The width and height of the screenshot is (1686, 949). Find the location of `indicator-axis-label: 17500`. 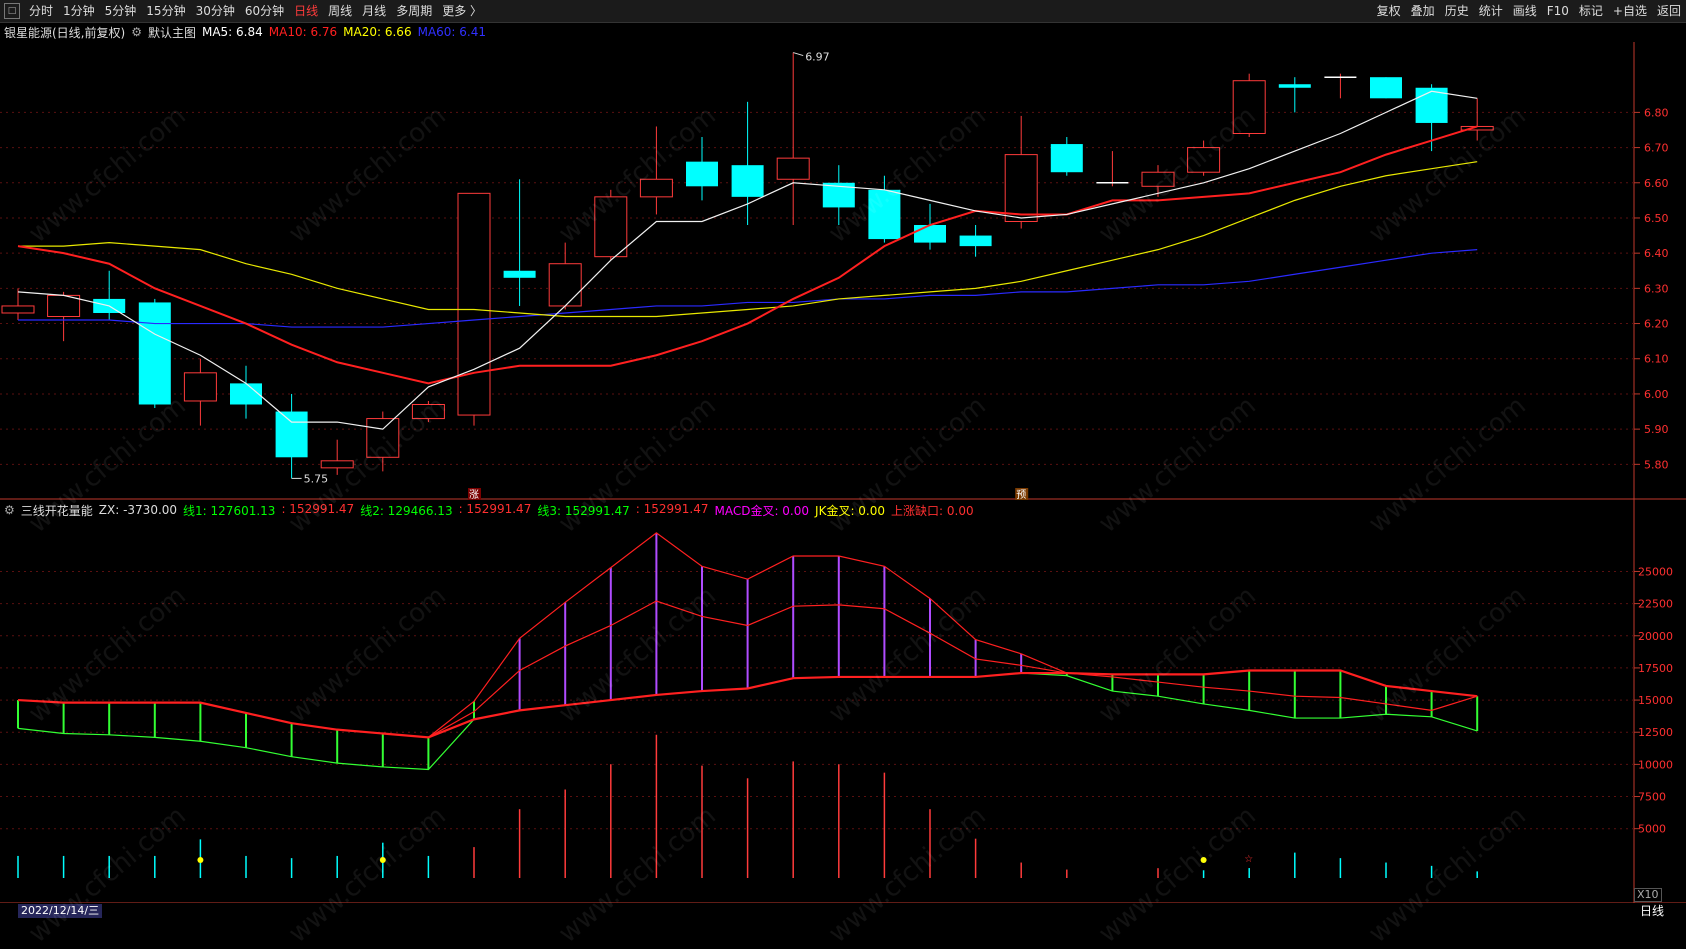

indicator-axis-label: 17500 is located at coordinates (1655, 668).